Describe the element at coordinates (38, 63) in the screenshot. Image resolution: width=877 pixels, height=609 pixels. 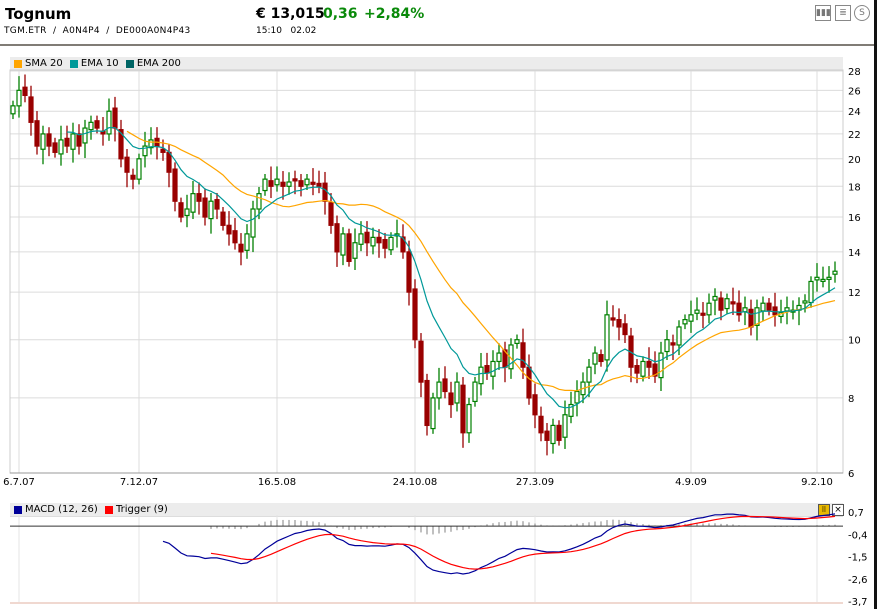
I see `legend-sma20: SMA 20` at that location.